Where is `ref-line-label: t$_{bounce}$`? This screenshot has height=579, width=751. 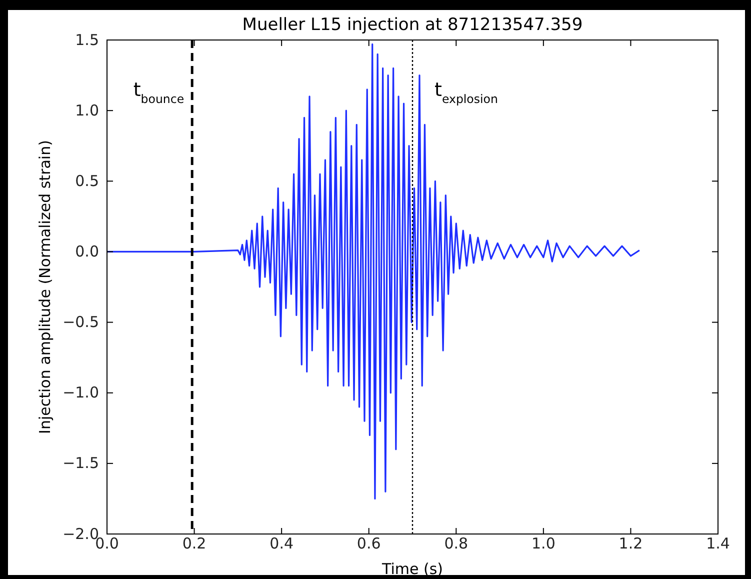 ref-line-label: t$_{bounce}$ is located at coordinates (158, 92).